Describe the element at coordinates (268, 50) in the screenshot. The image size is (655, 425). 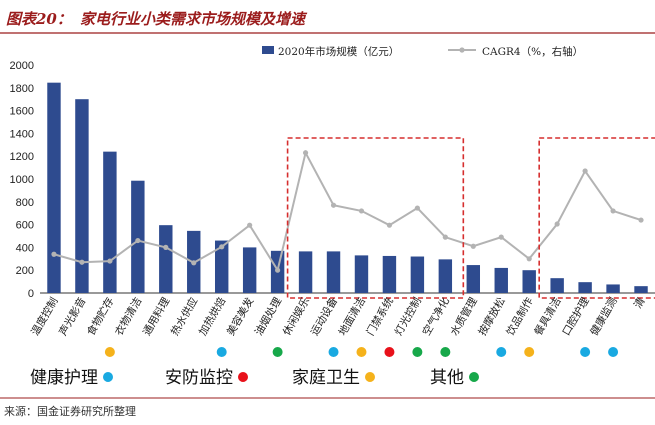
I see `legend-bar-swatch` at that location.